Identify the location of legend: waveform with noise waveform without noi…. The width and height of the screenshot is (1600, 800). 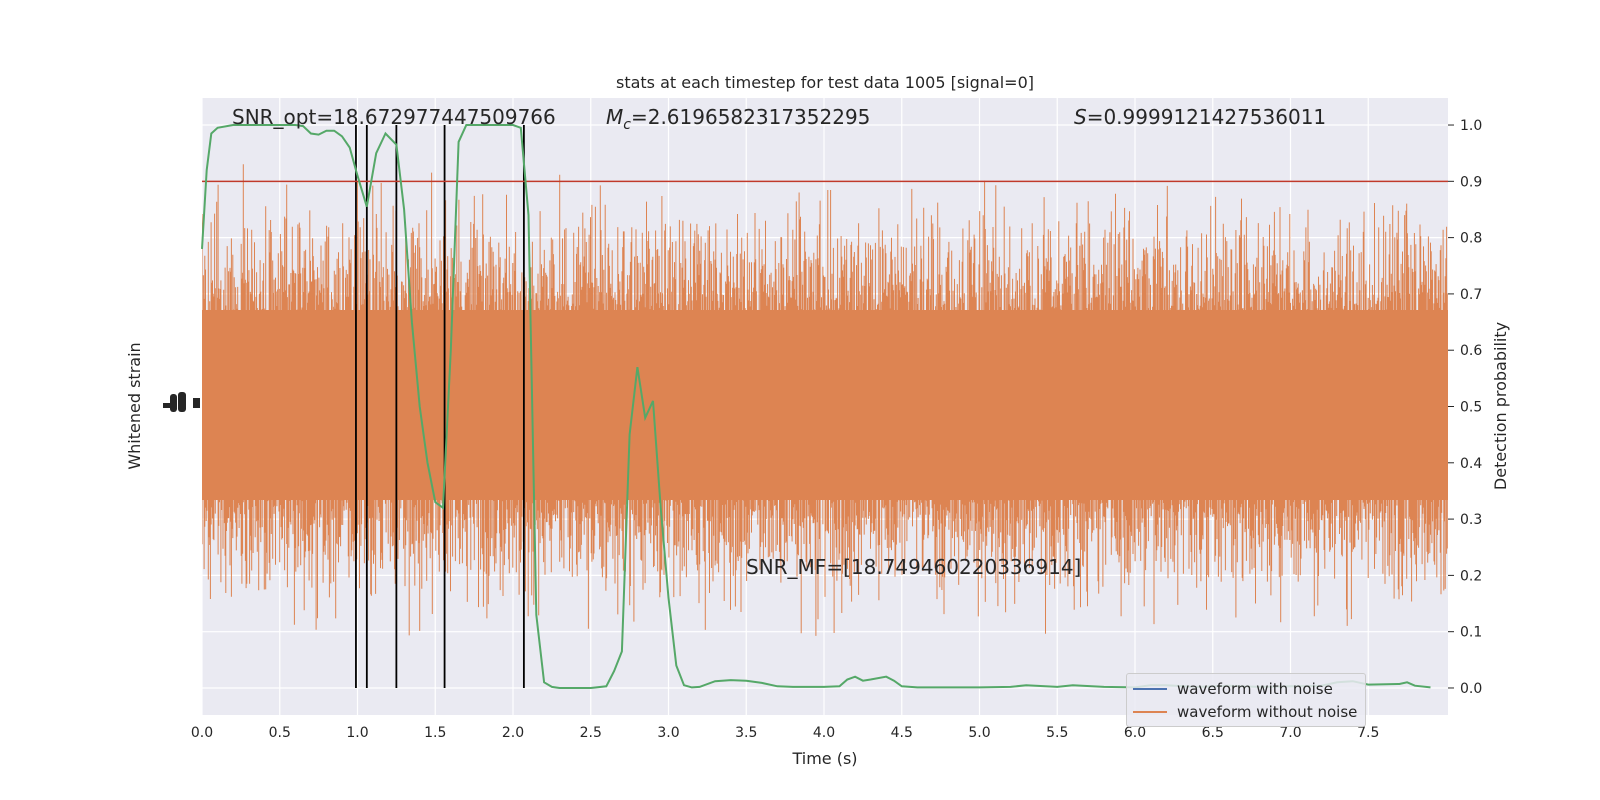
(1246, 700).